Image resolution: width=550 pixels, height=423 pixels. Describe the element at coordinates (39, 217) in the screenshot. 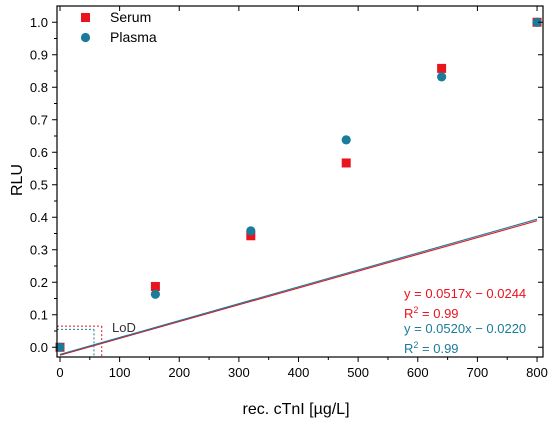

I see `y-tick-label: 0.4` at that location.